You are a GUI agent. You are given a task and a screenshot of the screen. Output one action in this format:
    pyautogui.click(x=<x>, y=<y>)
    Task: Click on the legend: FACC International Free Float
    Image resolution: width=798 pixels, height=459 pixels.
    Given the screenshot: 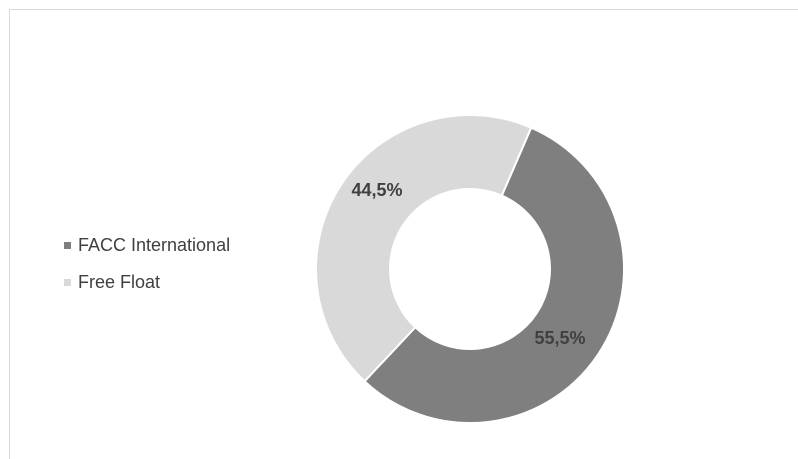 What is the action you would take?
    pyautogui.click(x=147, y=271)
    